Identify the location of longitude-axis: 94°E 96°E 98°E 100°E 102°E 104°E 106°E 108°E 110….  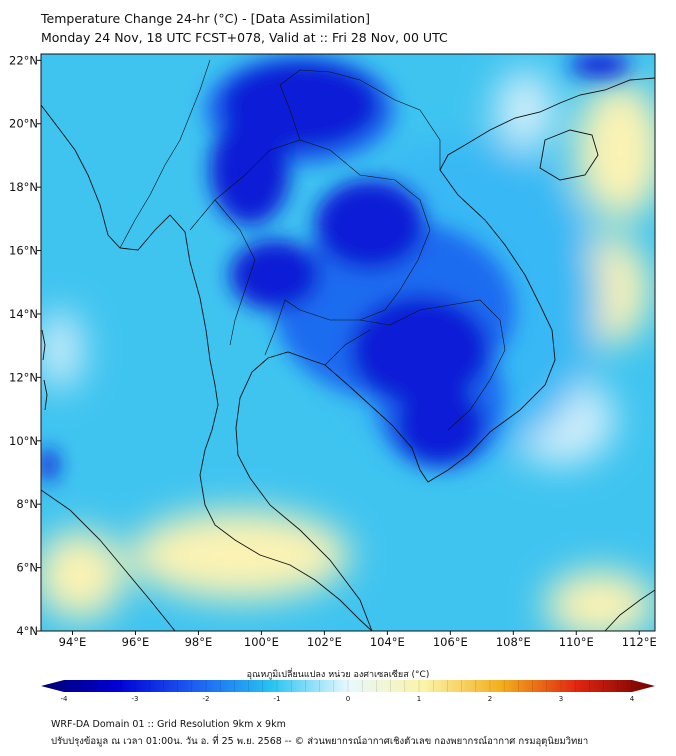
(358, 640).